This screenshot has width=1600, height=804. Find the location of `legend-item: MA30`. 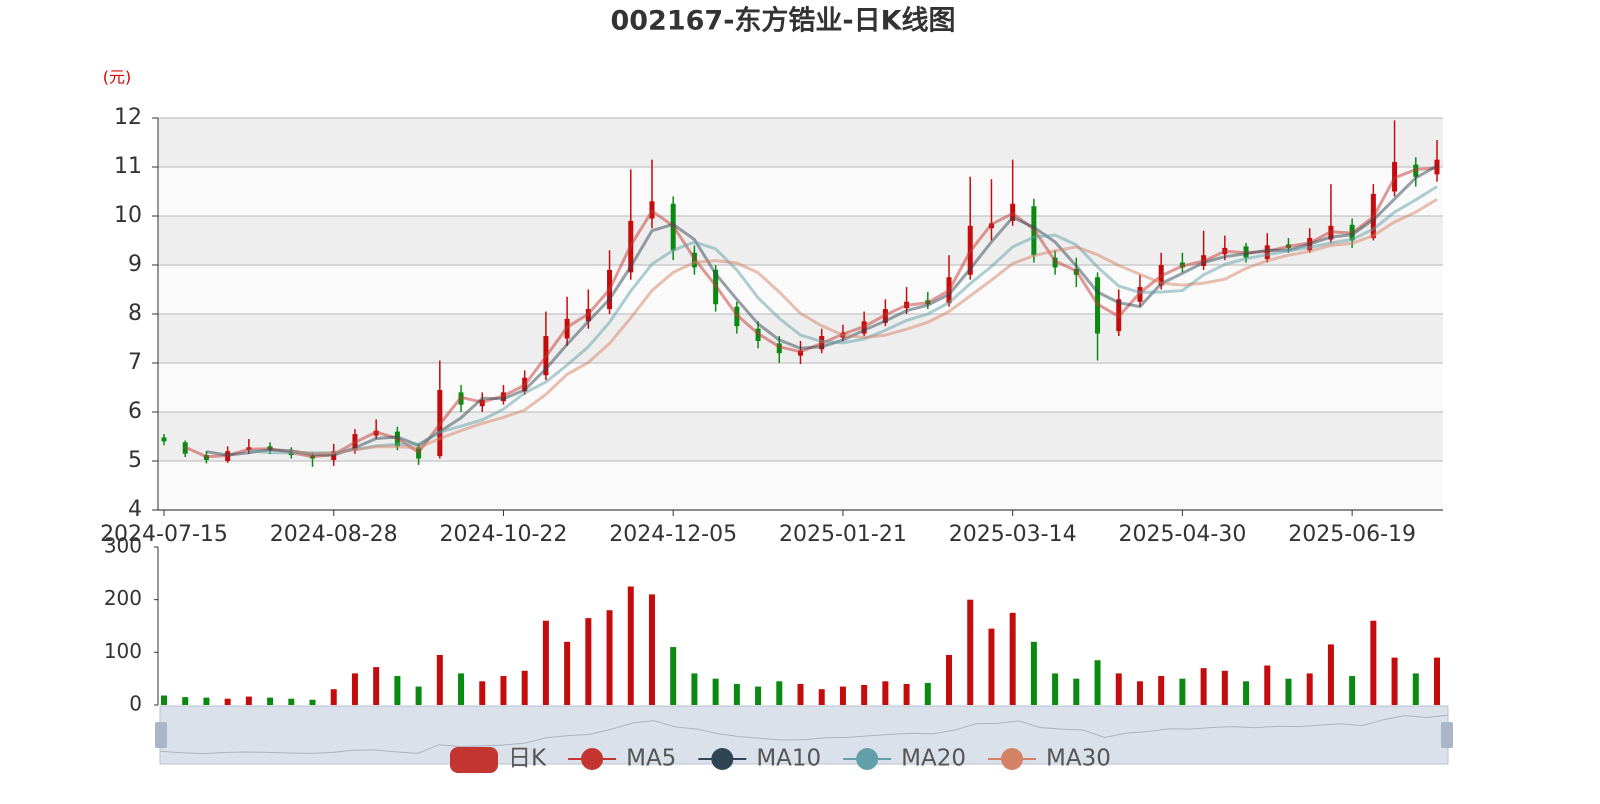

legend-item: MA30 is located at coordinates (1049, 759).